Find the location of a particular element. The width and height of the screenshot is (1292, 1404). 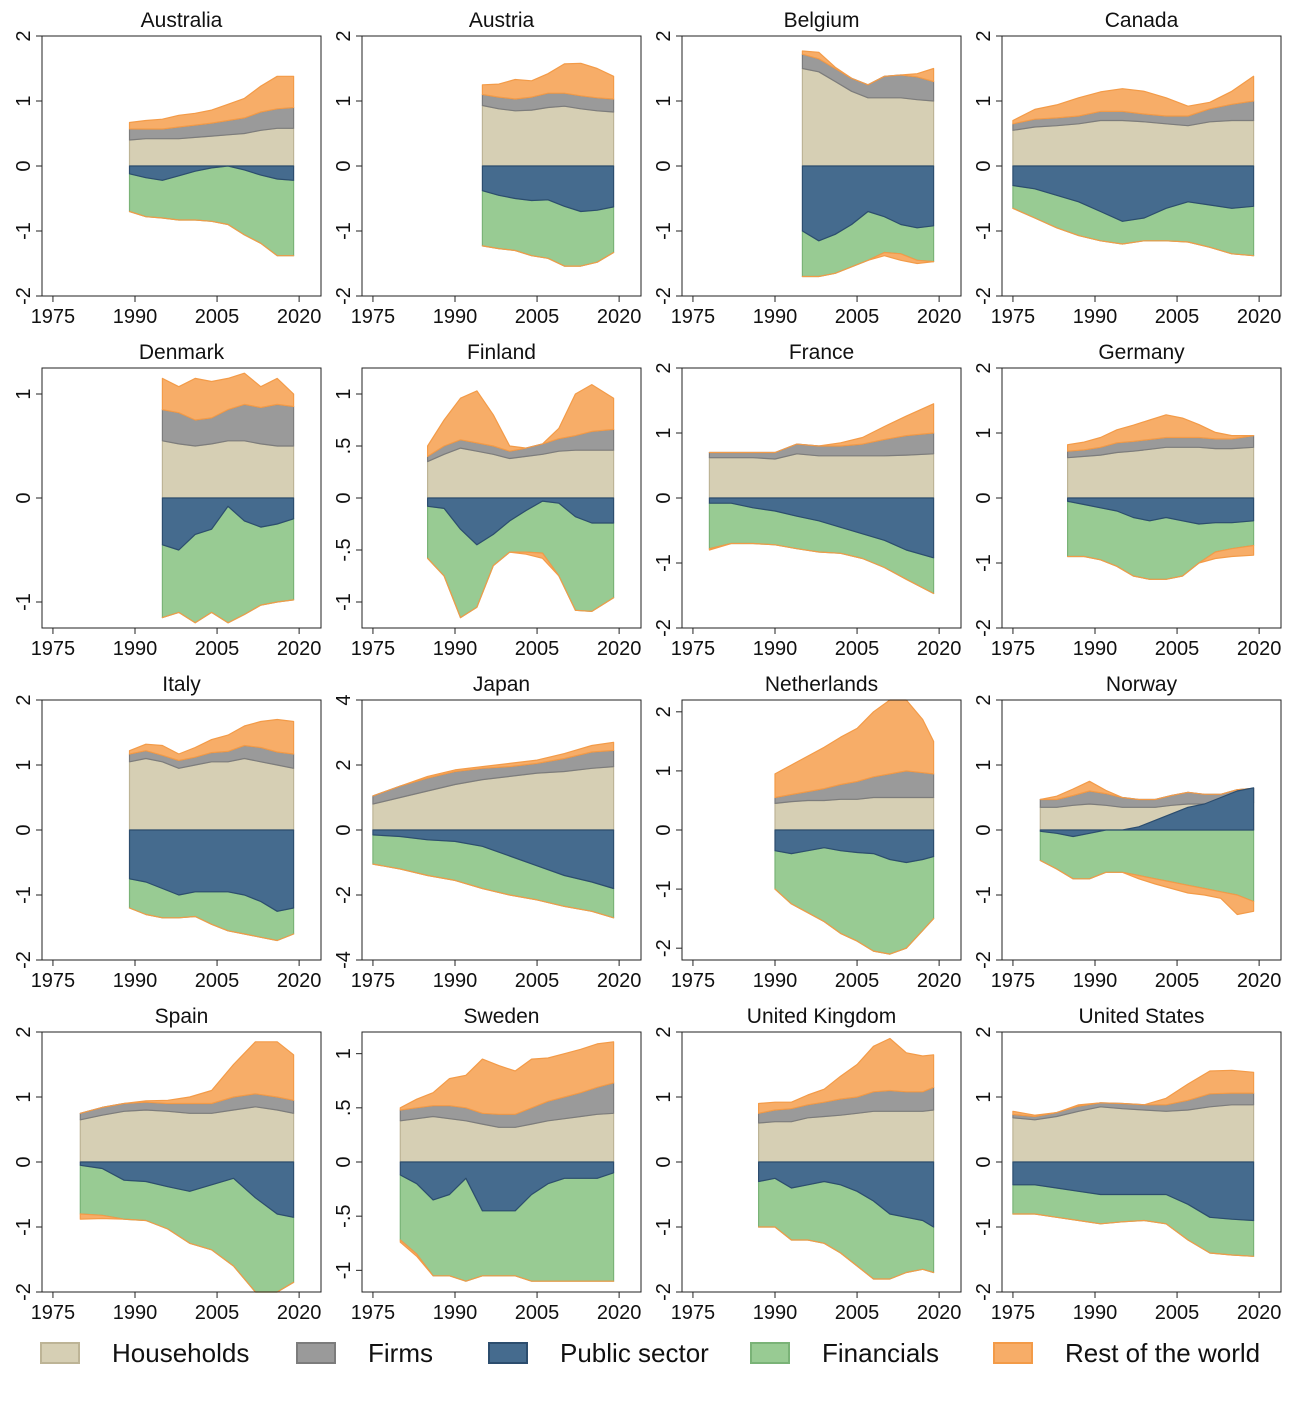

panel-netherlands: Netherlands 2 1 0 -1 -2 1975 1990 2005 2020 is located at coordinates (807, 832).